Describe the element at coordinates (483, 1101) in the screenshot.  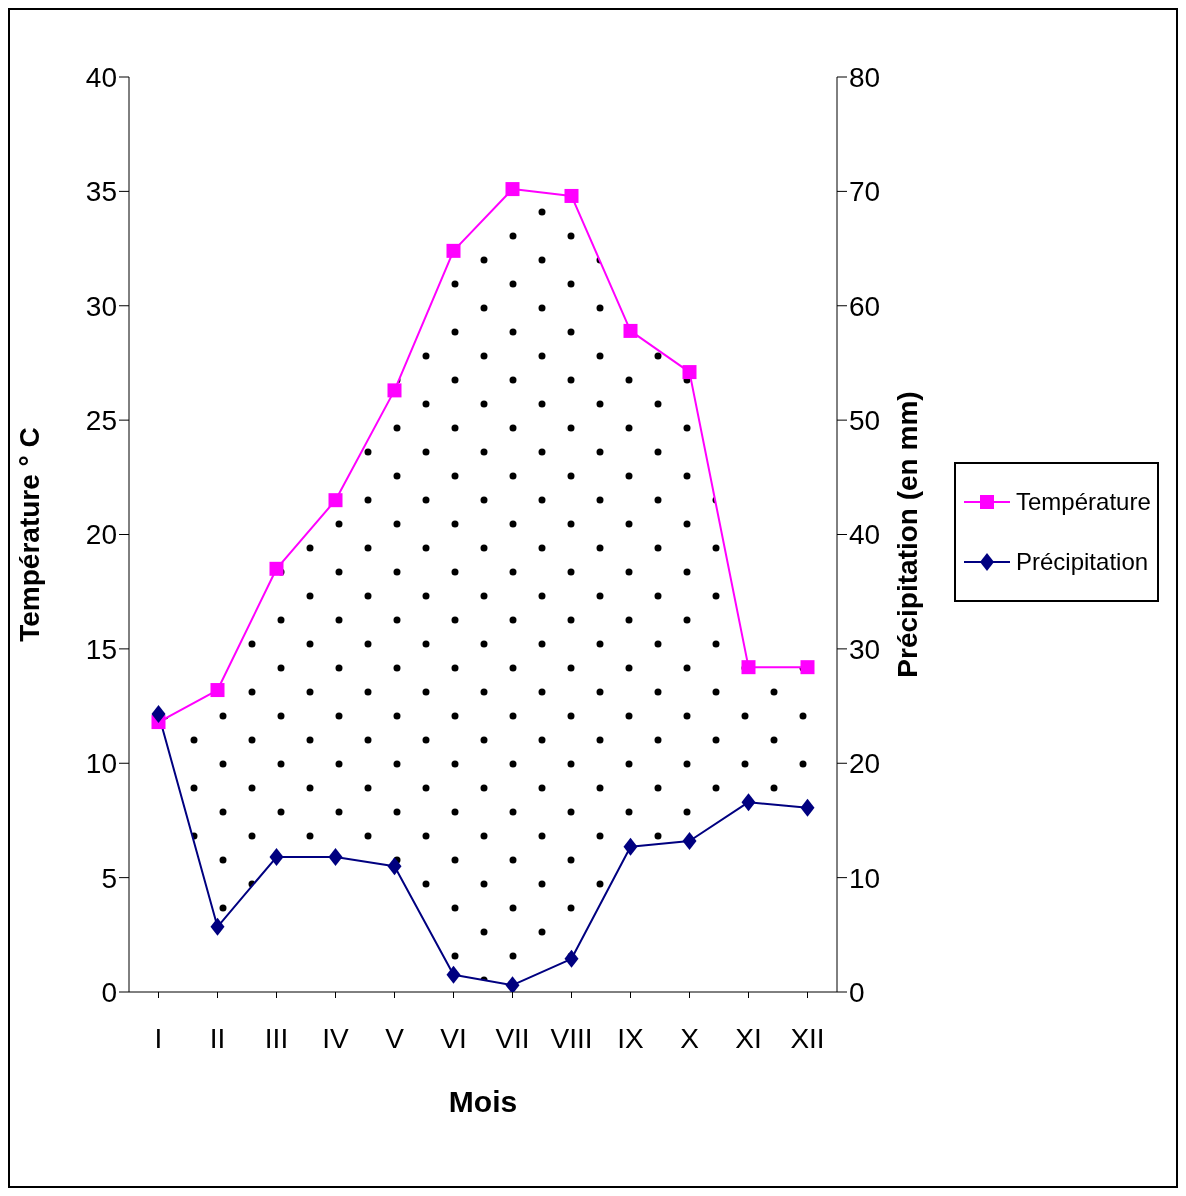
I see `x-axis-title: Mois` at that location.